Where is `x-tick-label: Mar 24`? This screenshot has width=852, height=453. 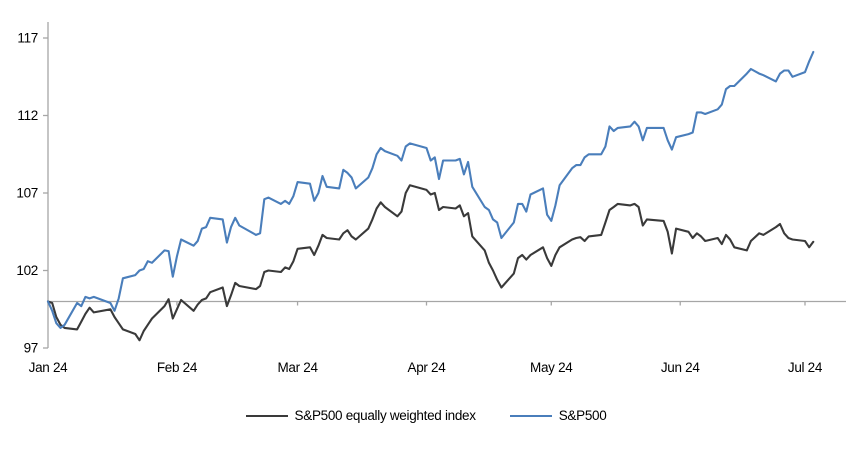
x-tick-label: Mar 24 is located at coordinates (297, 367).